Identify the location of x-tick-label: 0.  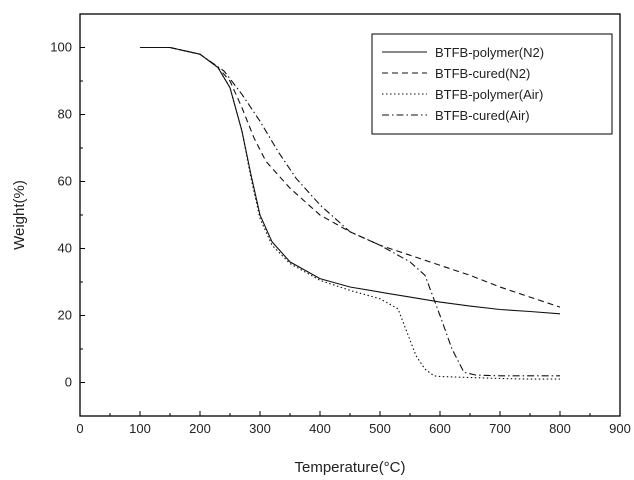
(79, 428).